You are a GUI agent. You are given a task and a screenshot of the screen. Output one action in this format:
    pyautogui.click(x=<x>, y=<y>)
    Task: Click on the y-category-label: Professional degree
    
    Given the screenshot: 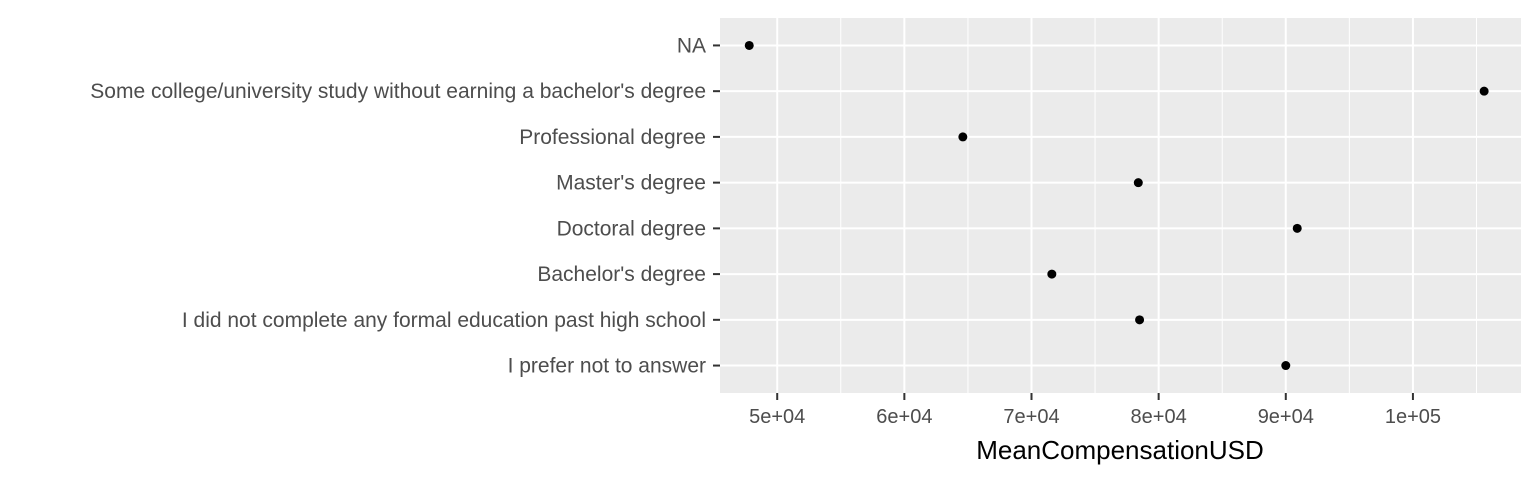 What is the action you would take?
    pyautogui.click(x=612, y=137)
    